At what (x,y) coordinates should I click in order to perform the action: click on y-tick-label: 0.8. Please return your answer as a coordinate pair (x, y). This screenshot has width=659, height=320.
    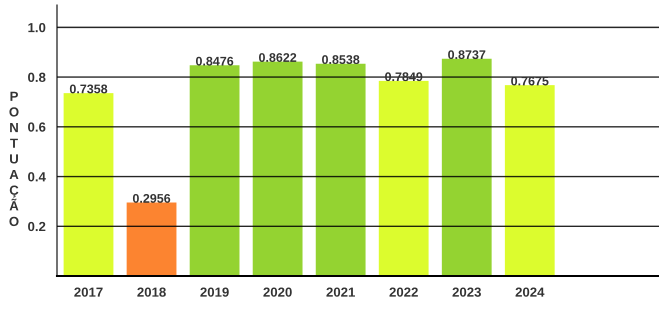
    Looking at the image, I should click on (37, 77).